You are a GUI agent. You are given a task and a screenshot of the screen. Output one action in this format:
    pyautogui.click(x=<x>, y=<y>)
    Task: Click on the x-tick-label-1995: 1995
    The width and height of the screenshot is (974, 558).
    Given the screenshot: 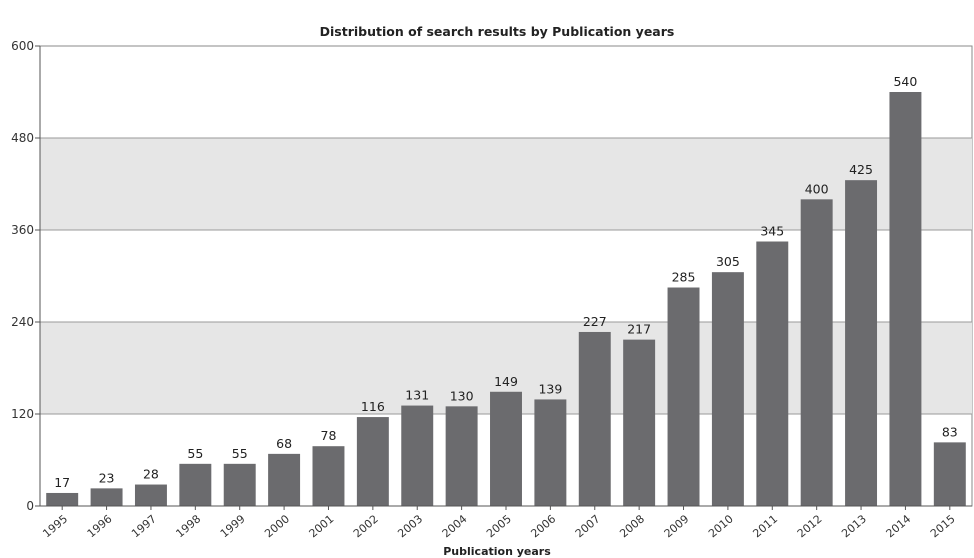 What is the action you would take?
    pyautogui.click(x=55, y=526)
    